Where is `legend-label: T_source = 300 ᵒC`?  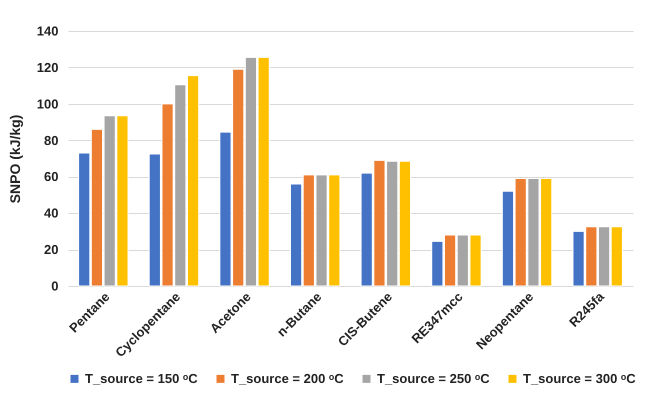
legend-label: T_source = 300 ᵒC is located at coordinates (579, 378).